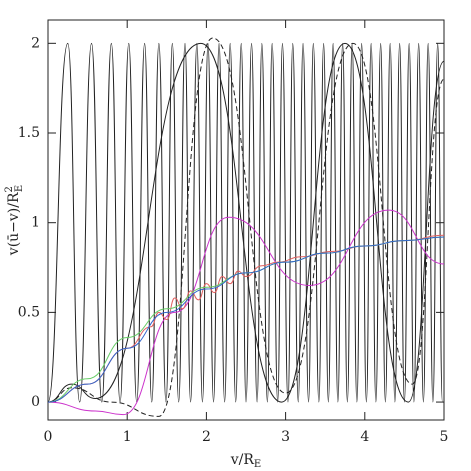 The width and height of the screenshot is (471, 471). What do you see at coordinates (29, 312) in the screenshot?
I see `y-tick-label: 0.5` at bounding box center [29, 312].